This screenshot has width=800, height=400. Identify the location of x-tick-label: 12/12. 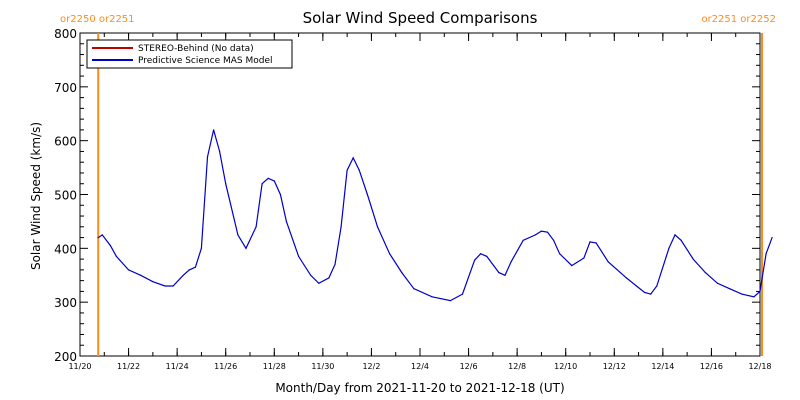
(614, 366).